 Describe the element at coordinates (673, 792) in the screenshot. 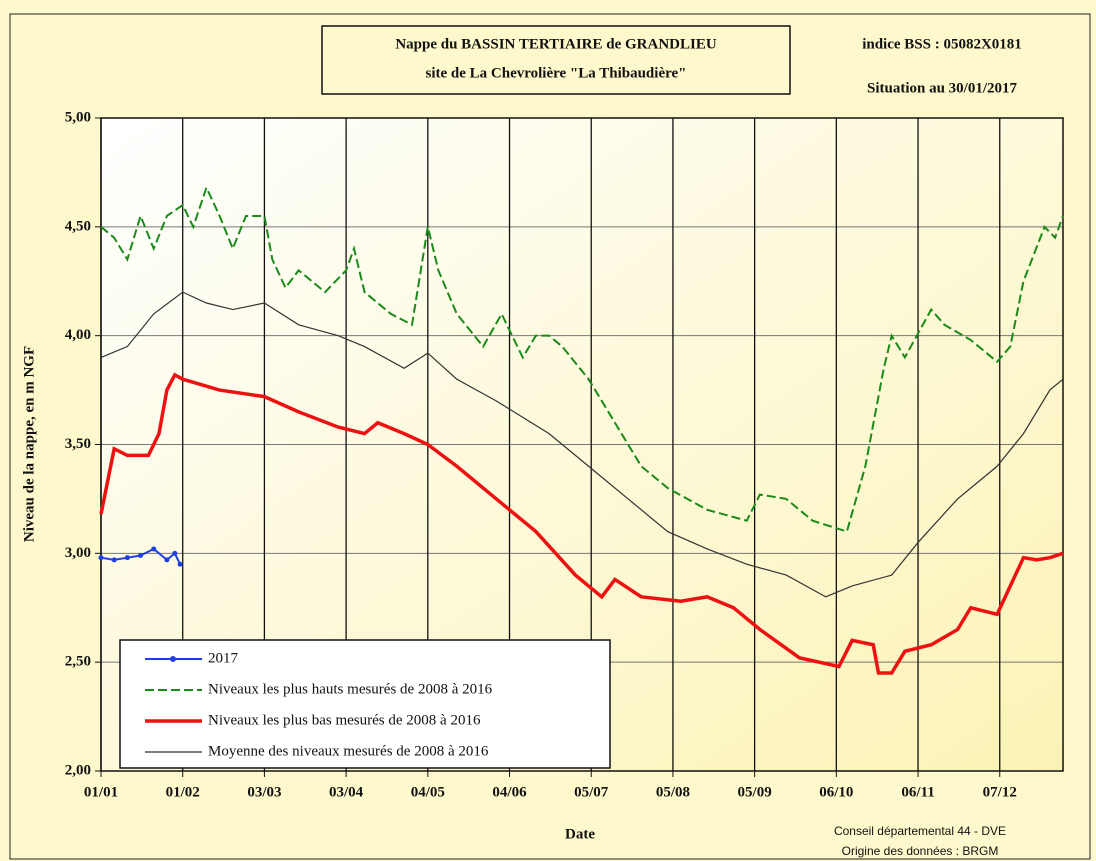

I see `x-tick-label: 05/08` at that location.